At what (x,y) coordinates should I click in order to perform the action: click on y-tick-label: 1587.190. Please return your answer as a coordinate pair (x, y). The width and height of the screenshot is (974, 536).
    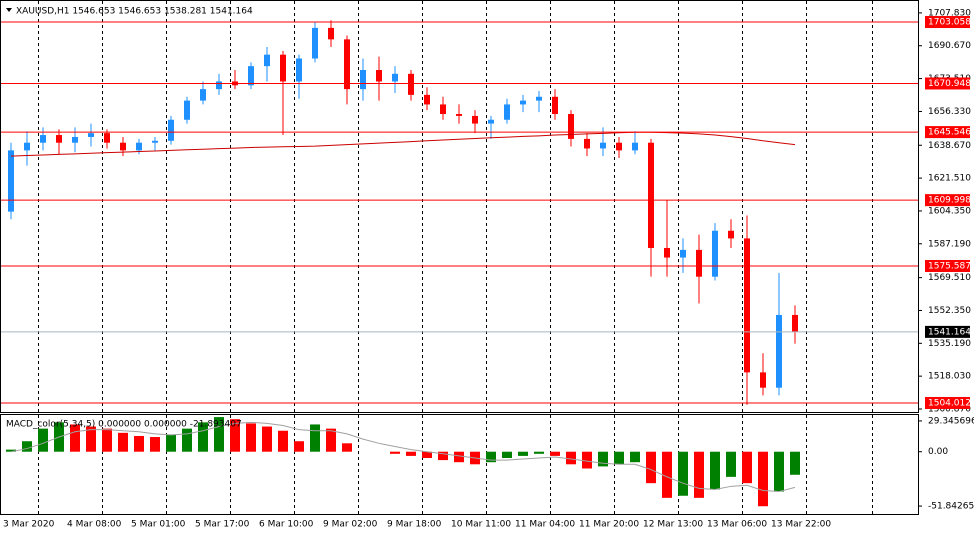
    Looking at the image, I should click on (949, 244).